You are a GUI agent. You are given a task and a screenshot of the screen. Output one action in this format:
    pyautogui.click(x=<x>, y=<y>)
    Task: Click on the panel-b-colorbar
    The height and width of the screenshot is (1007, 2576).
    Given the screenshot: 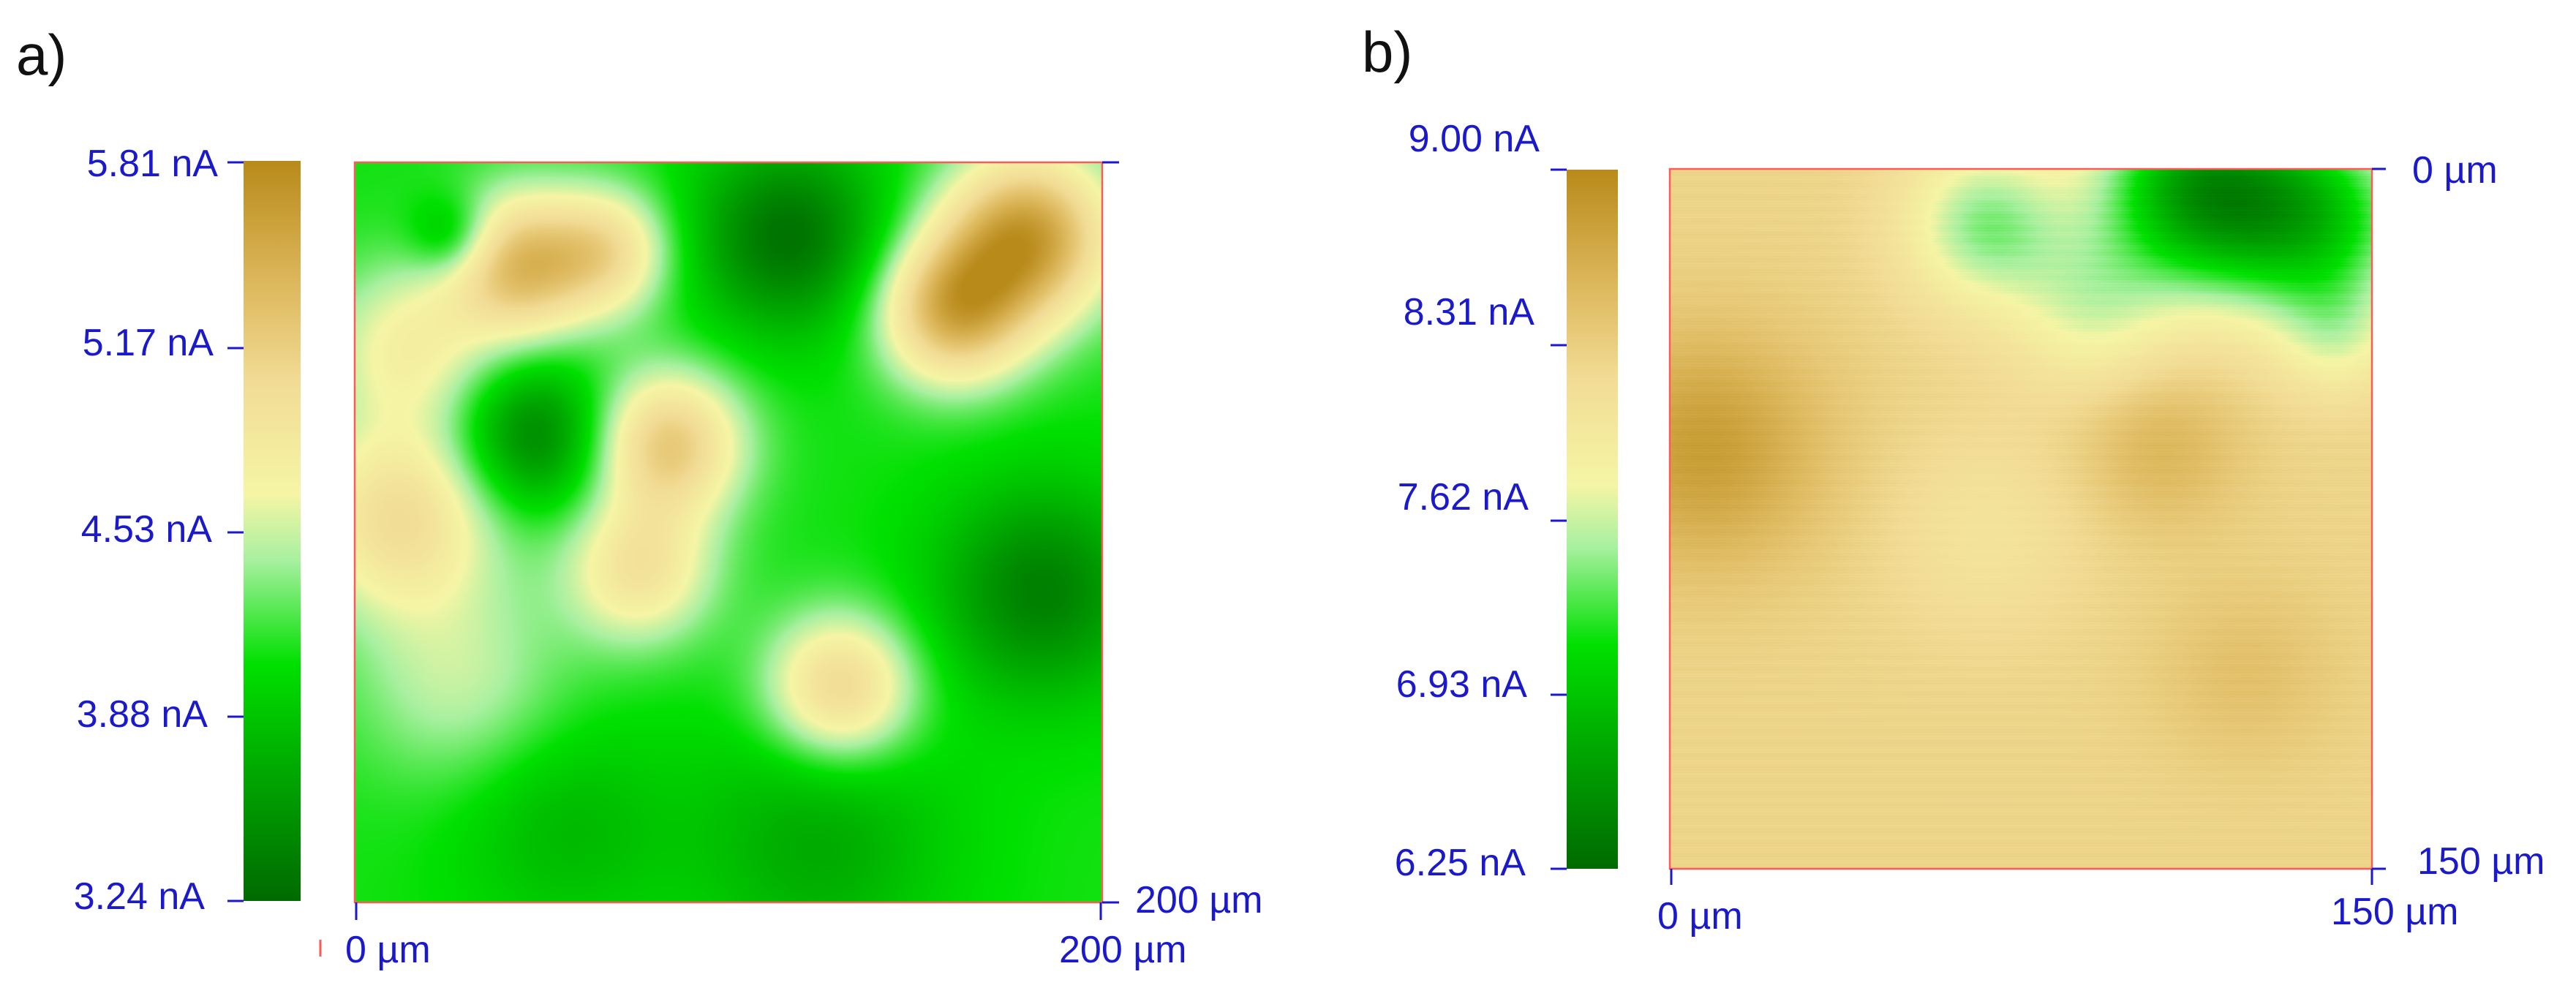 What is the action you would take?
    pyautogui.click(x=1592, y=519)
    